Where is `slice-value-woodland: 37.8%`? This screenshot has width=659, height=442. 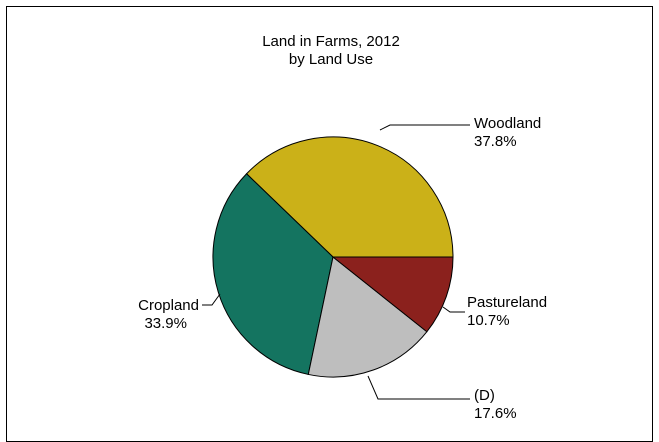 slice-value-woodland: 37.8% is located at coordinates (495, 141).